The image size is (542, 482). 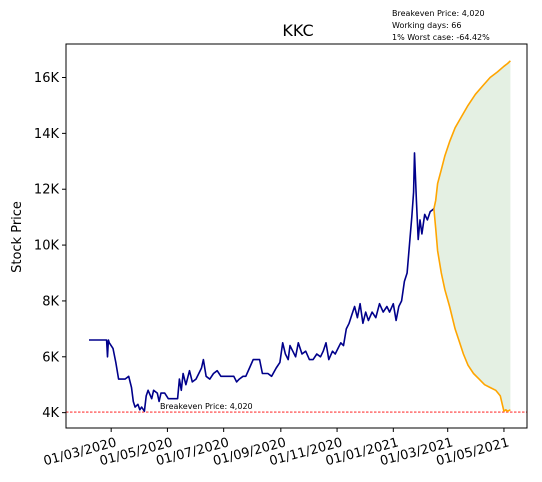 I want to click on y-tick-label: 6K, so click(x=50, y=357).